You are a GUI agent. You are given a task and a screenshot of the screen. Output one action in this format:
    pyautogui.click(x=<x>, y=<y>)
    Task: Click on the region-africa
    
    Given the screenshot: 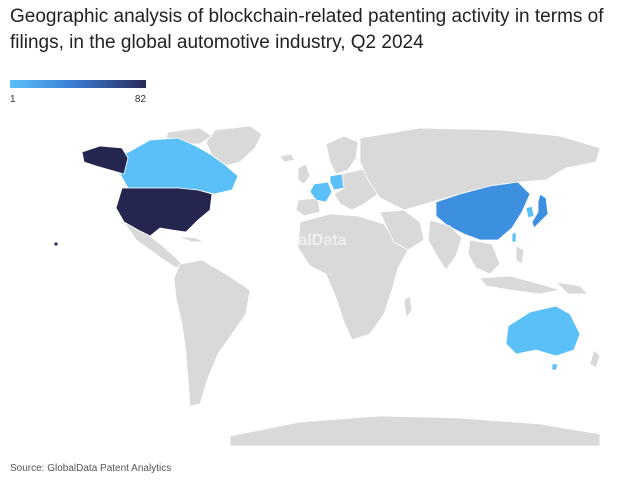 What is the action you would take?
    pyautogui.click(x=353, y=277)
    